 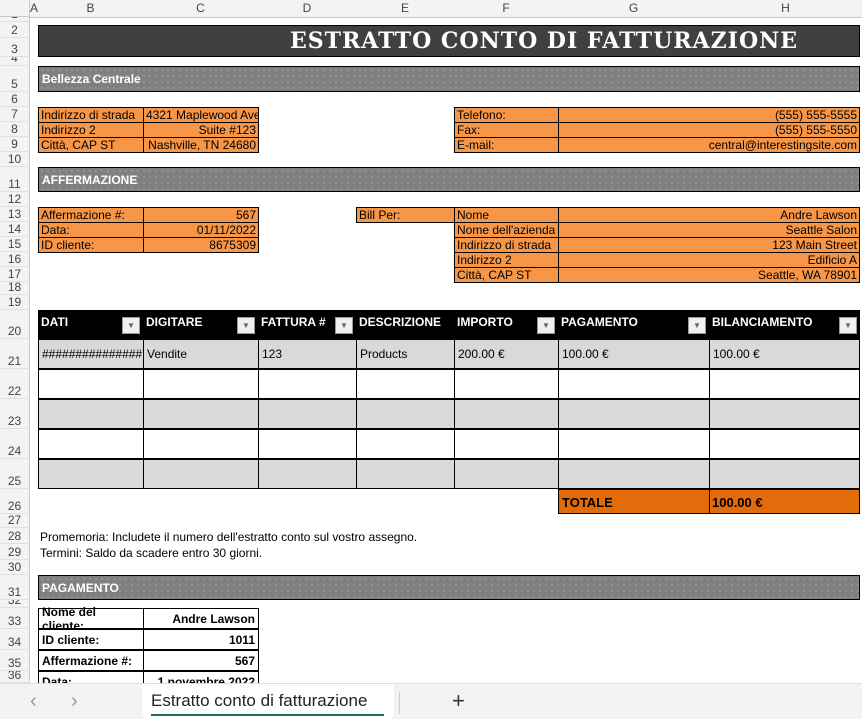 I want to click on row-header: 6, so click(x=15, y=99).